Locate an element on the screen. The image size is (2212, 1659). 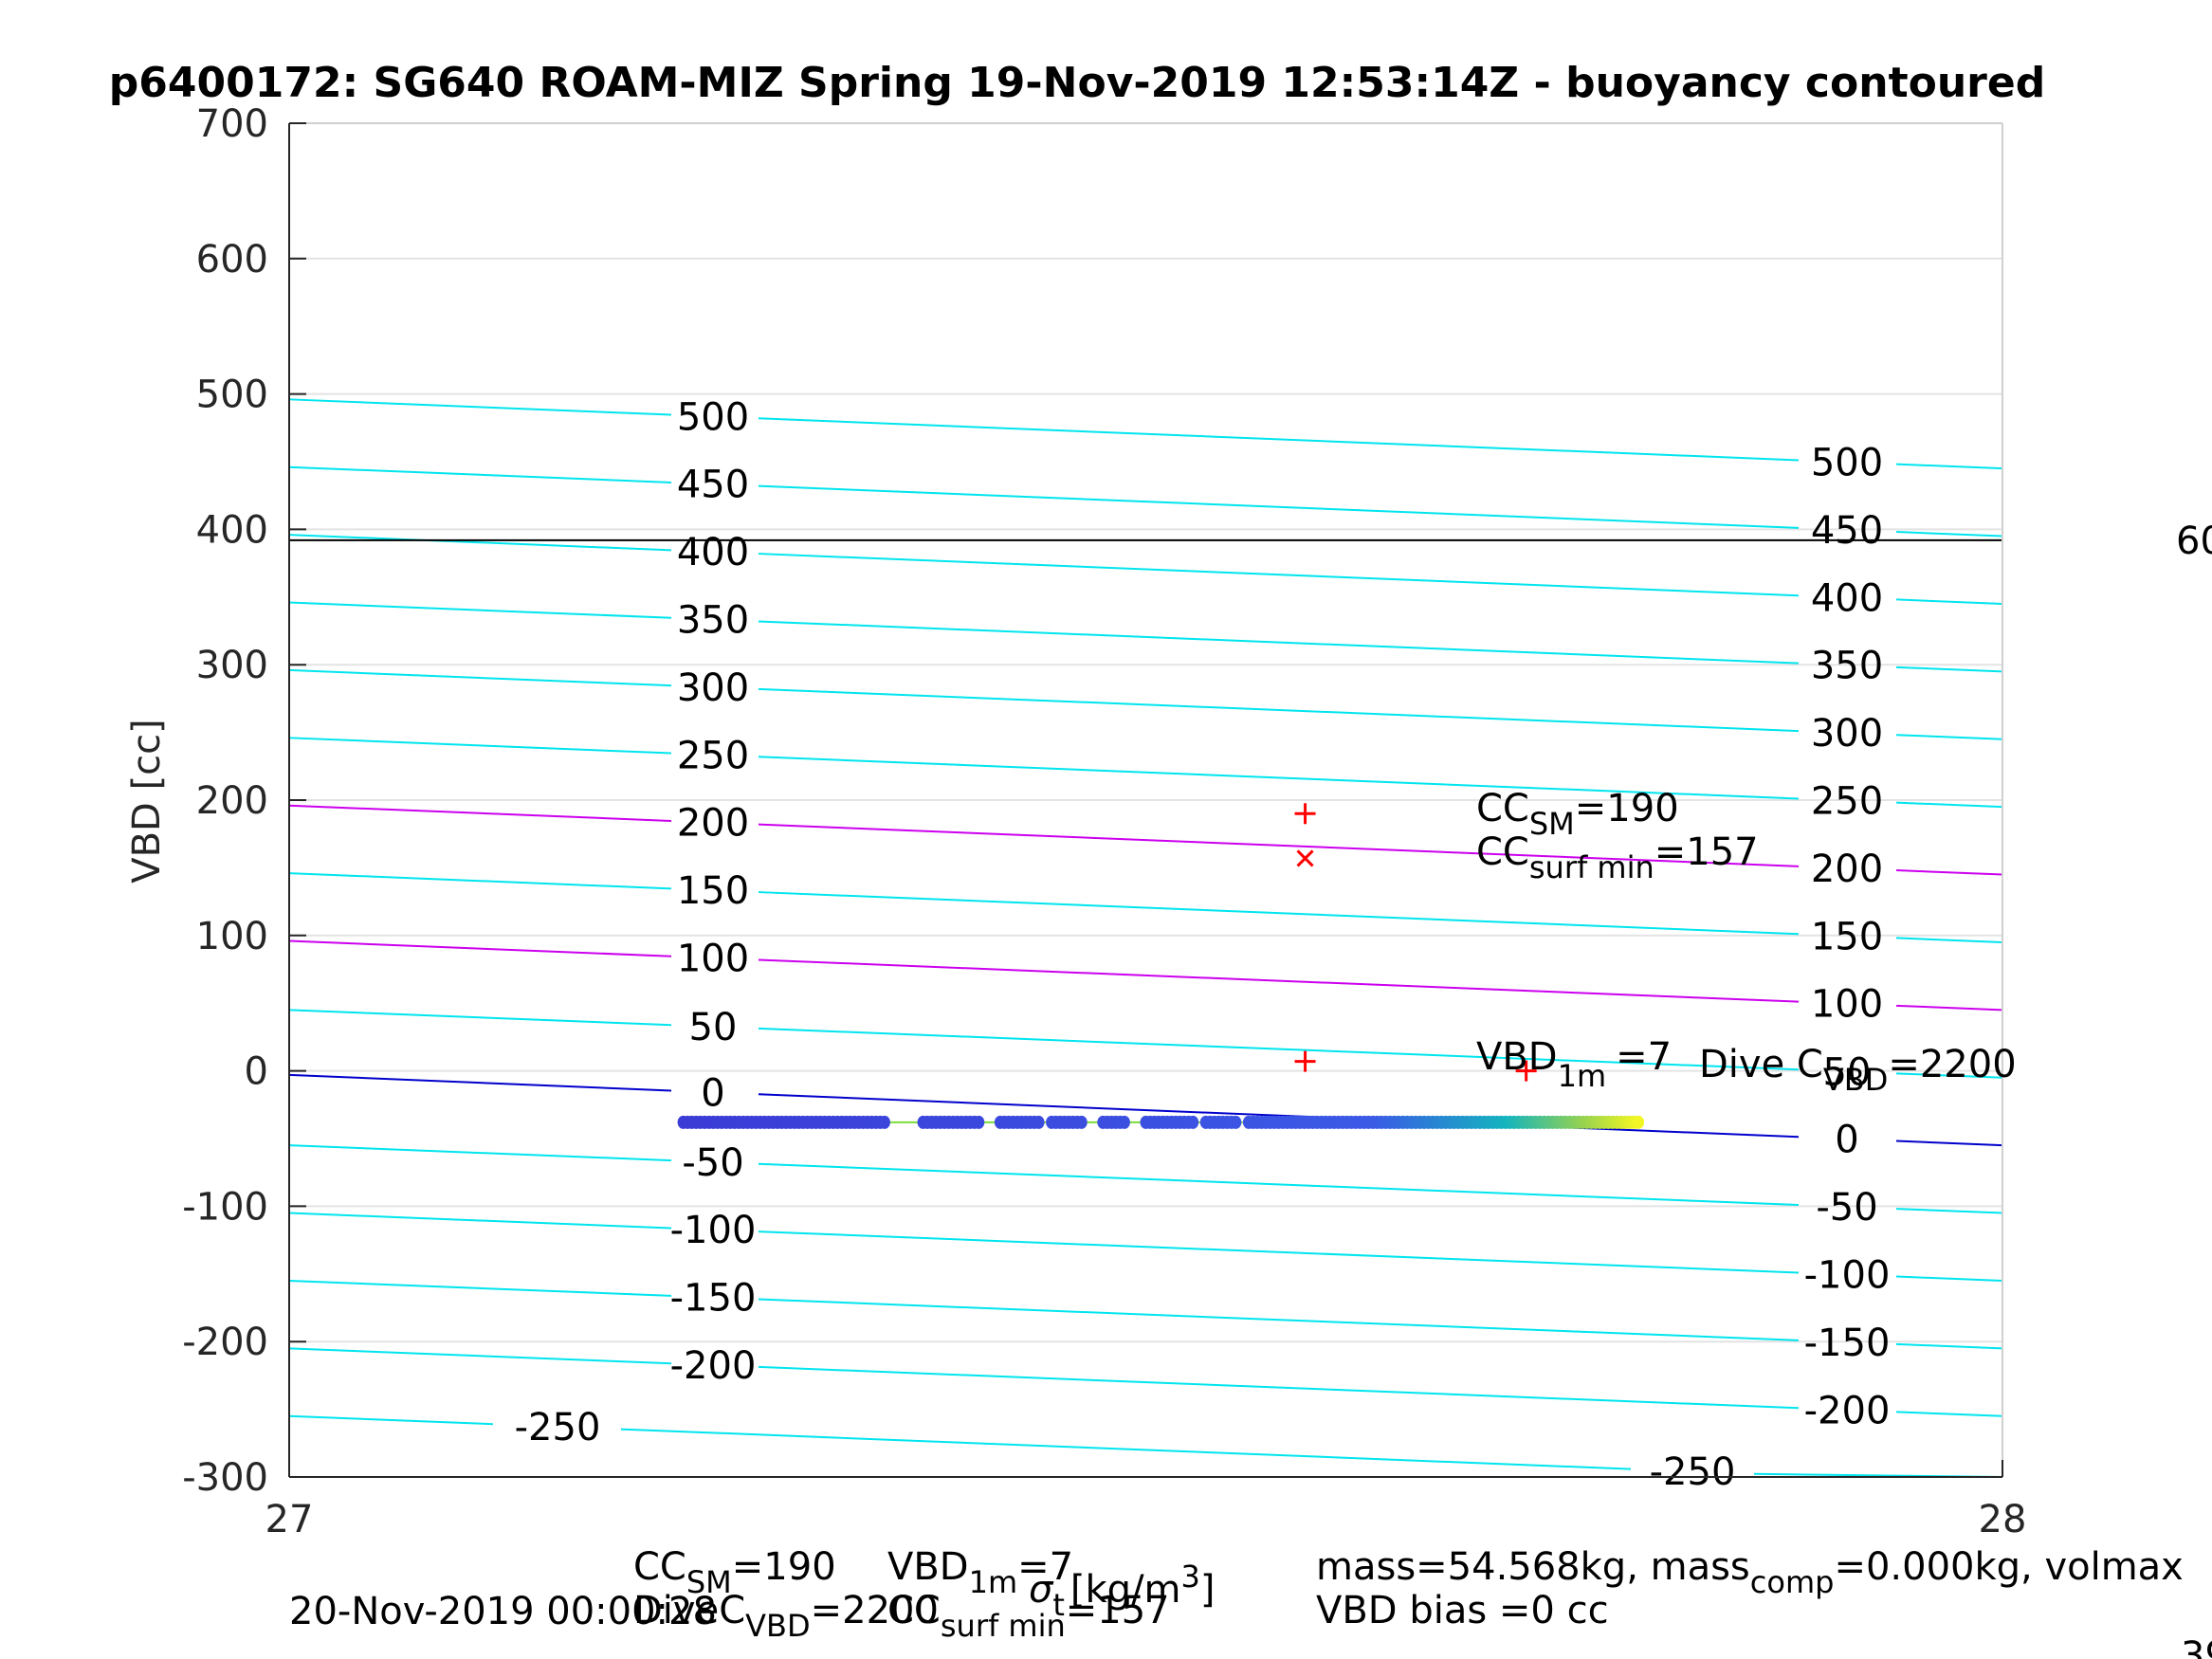
dive-c-vbd-annotation: Dive CVBD=2200 is located at coordinates (1858, 1070).